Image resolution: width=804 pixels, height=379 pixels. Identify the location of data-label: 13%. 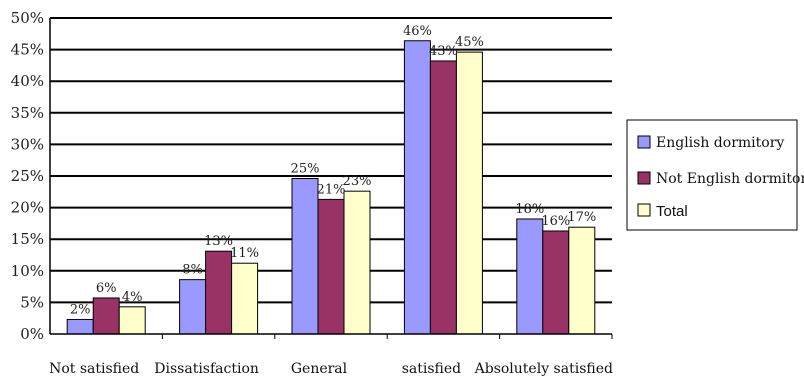
(218, 241).